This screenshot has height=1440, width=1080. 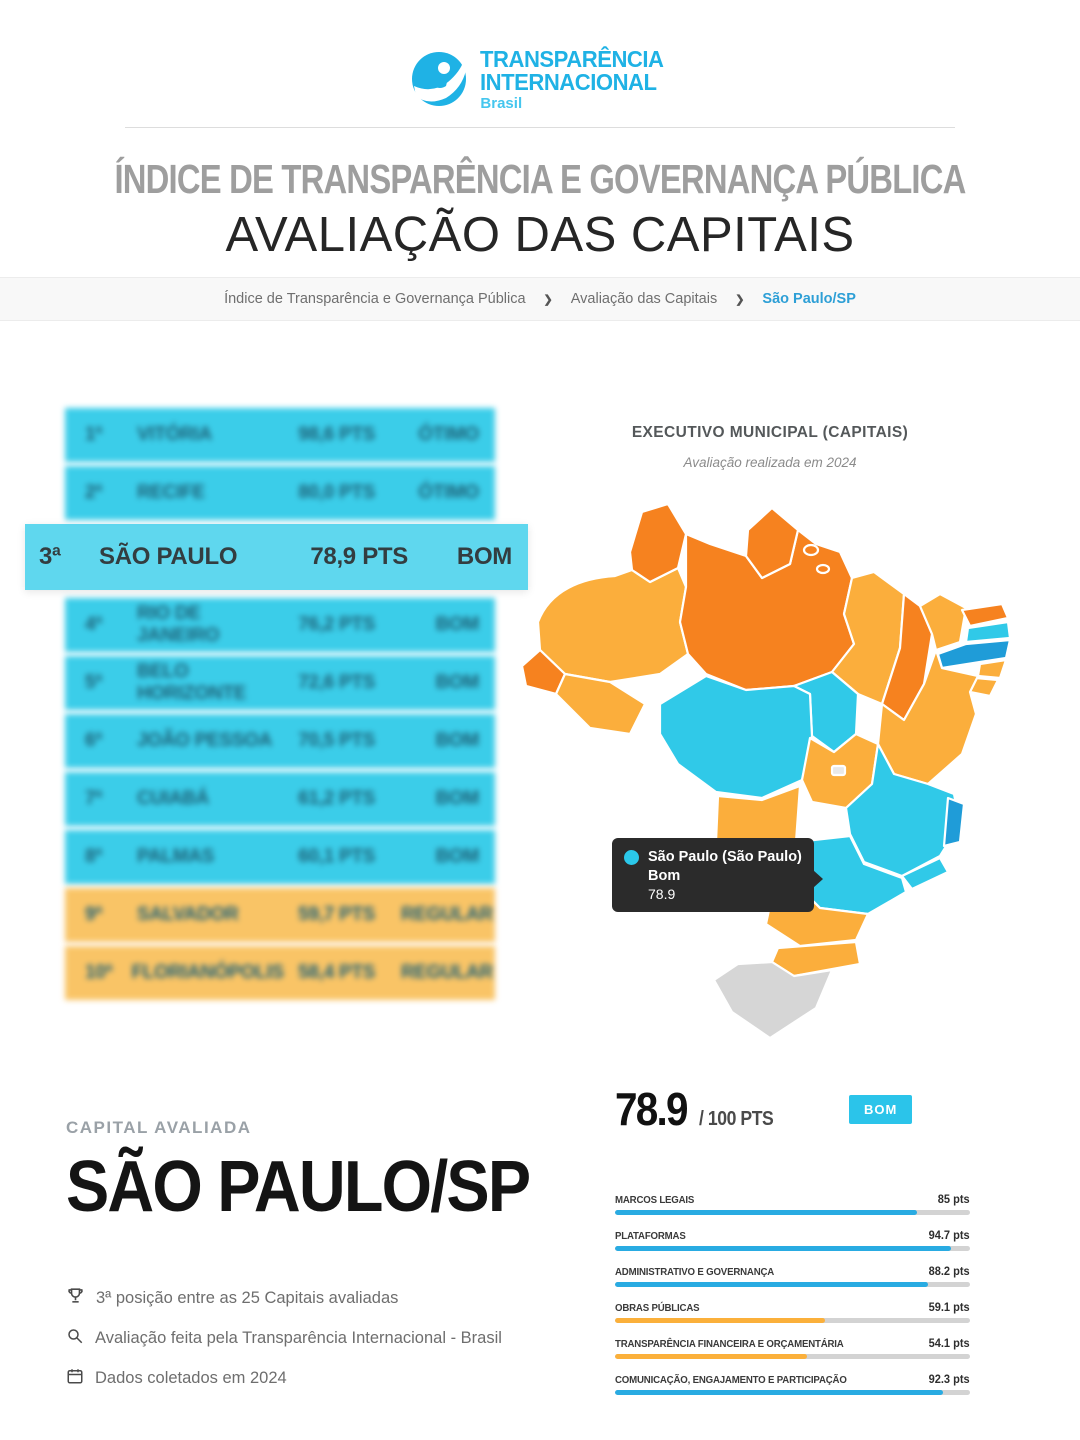 What do you see at coordinates (93, 740) in the screenshot?
I see `rank-cell: 6ª` at bounding box center [93, 740].